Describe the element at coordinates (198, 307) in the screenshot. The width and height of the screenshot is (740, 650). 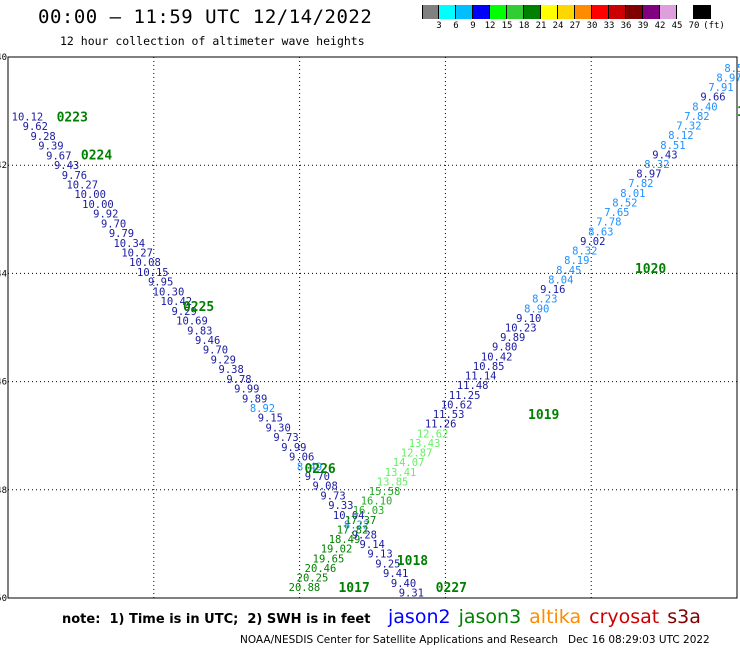
I see `time-mark-label: 0225` at that location.